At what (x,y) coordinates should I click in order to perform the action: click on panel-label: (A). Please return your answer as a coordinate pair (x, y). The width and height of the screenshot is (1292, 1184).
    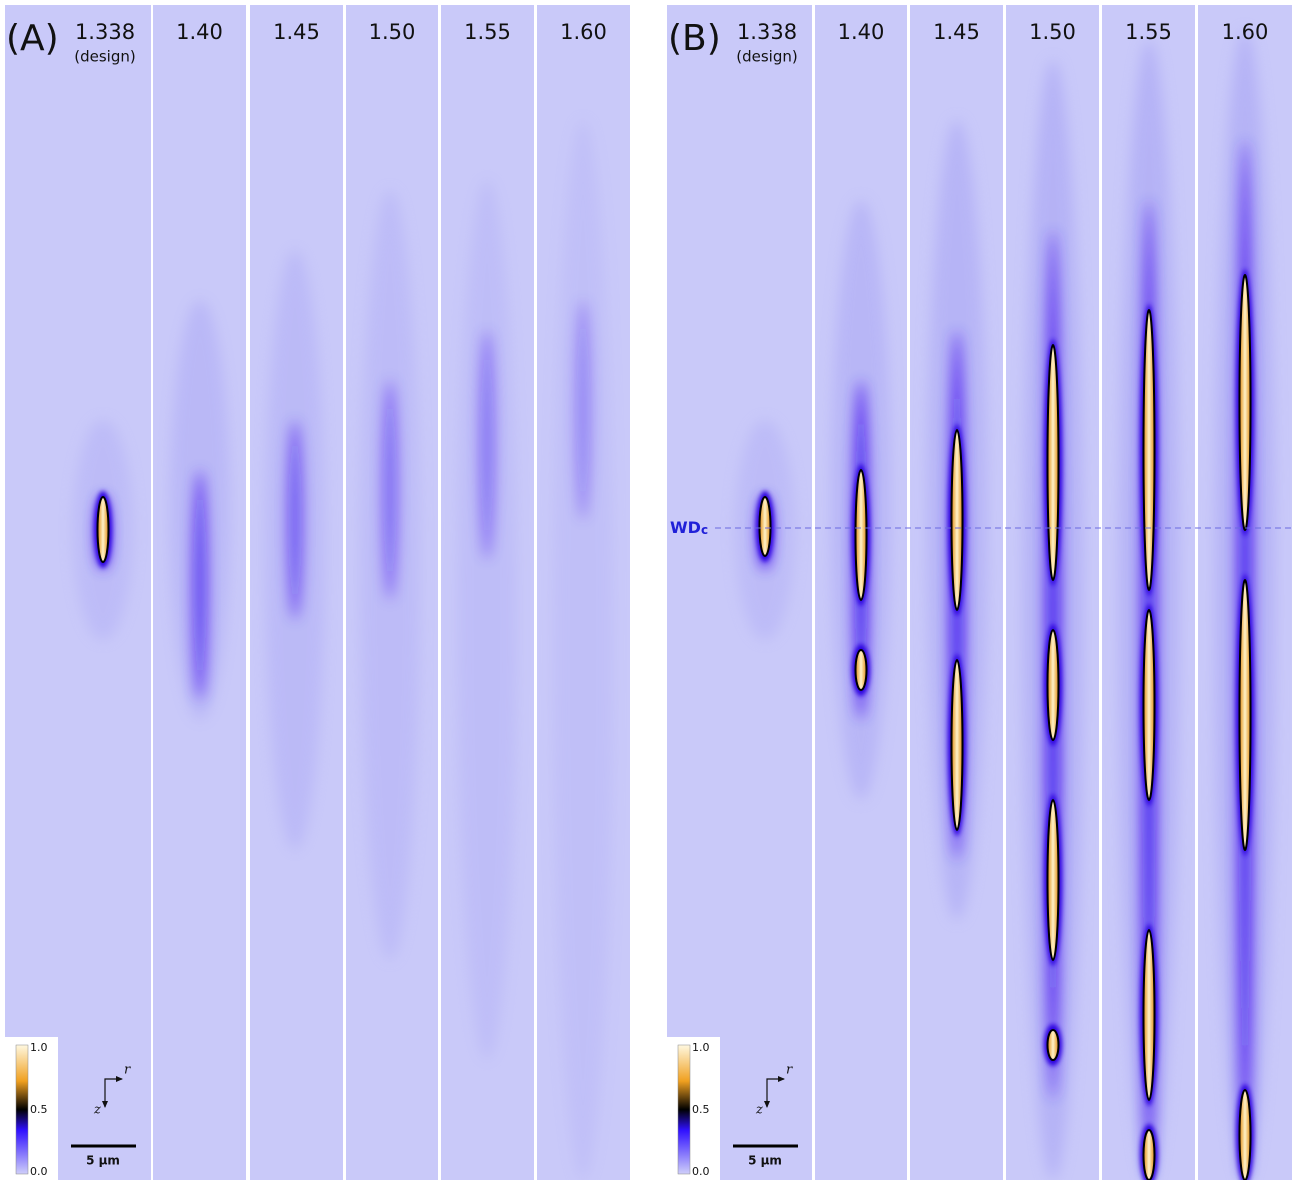
    Looking at the image, I should click on (32, 38).